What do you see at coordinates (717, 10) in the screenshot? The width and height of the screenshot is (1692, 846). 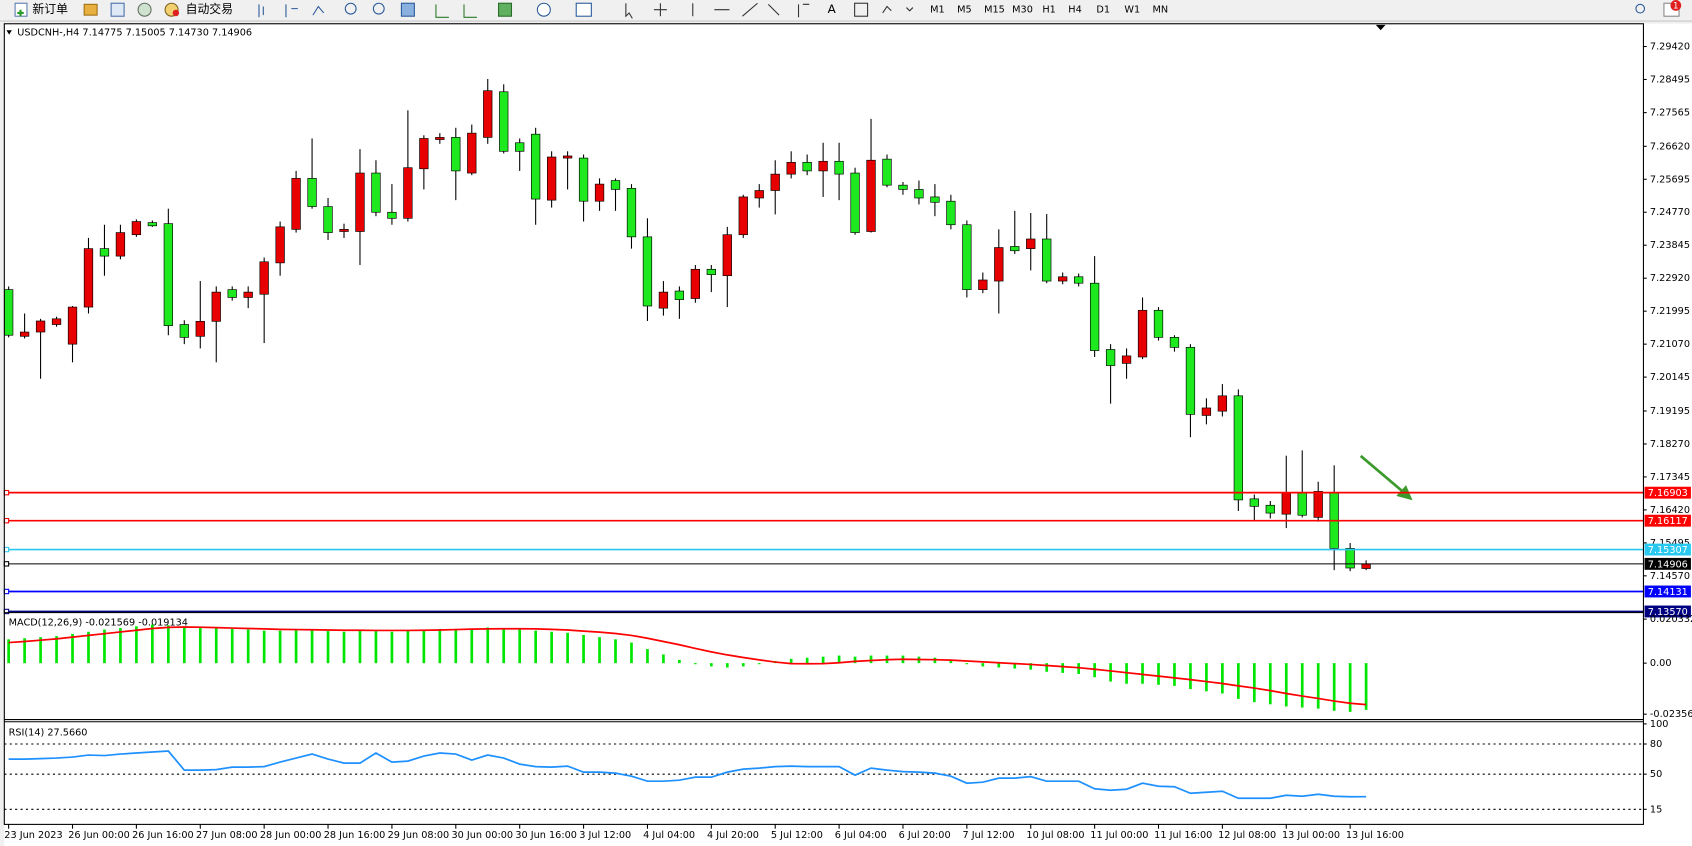 I see `drawing-tools` at bounding box center [717, 10].